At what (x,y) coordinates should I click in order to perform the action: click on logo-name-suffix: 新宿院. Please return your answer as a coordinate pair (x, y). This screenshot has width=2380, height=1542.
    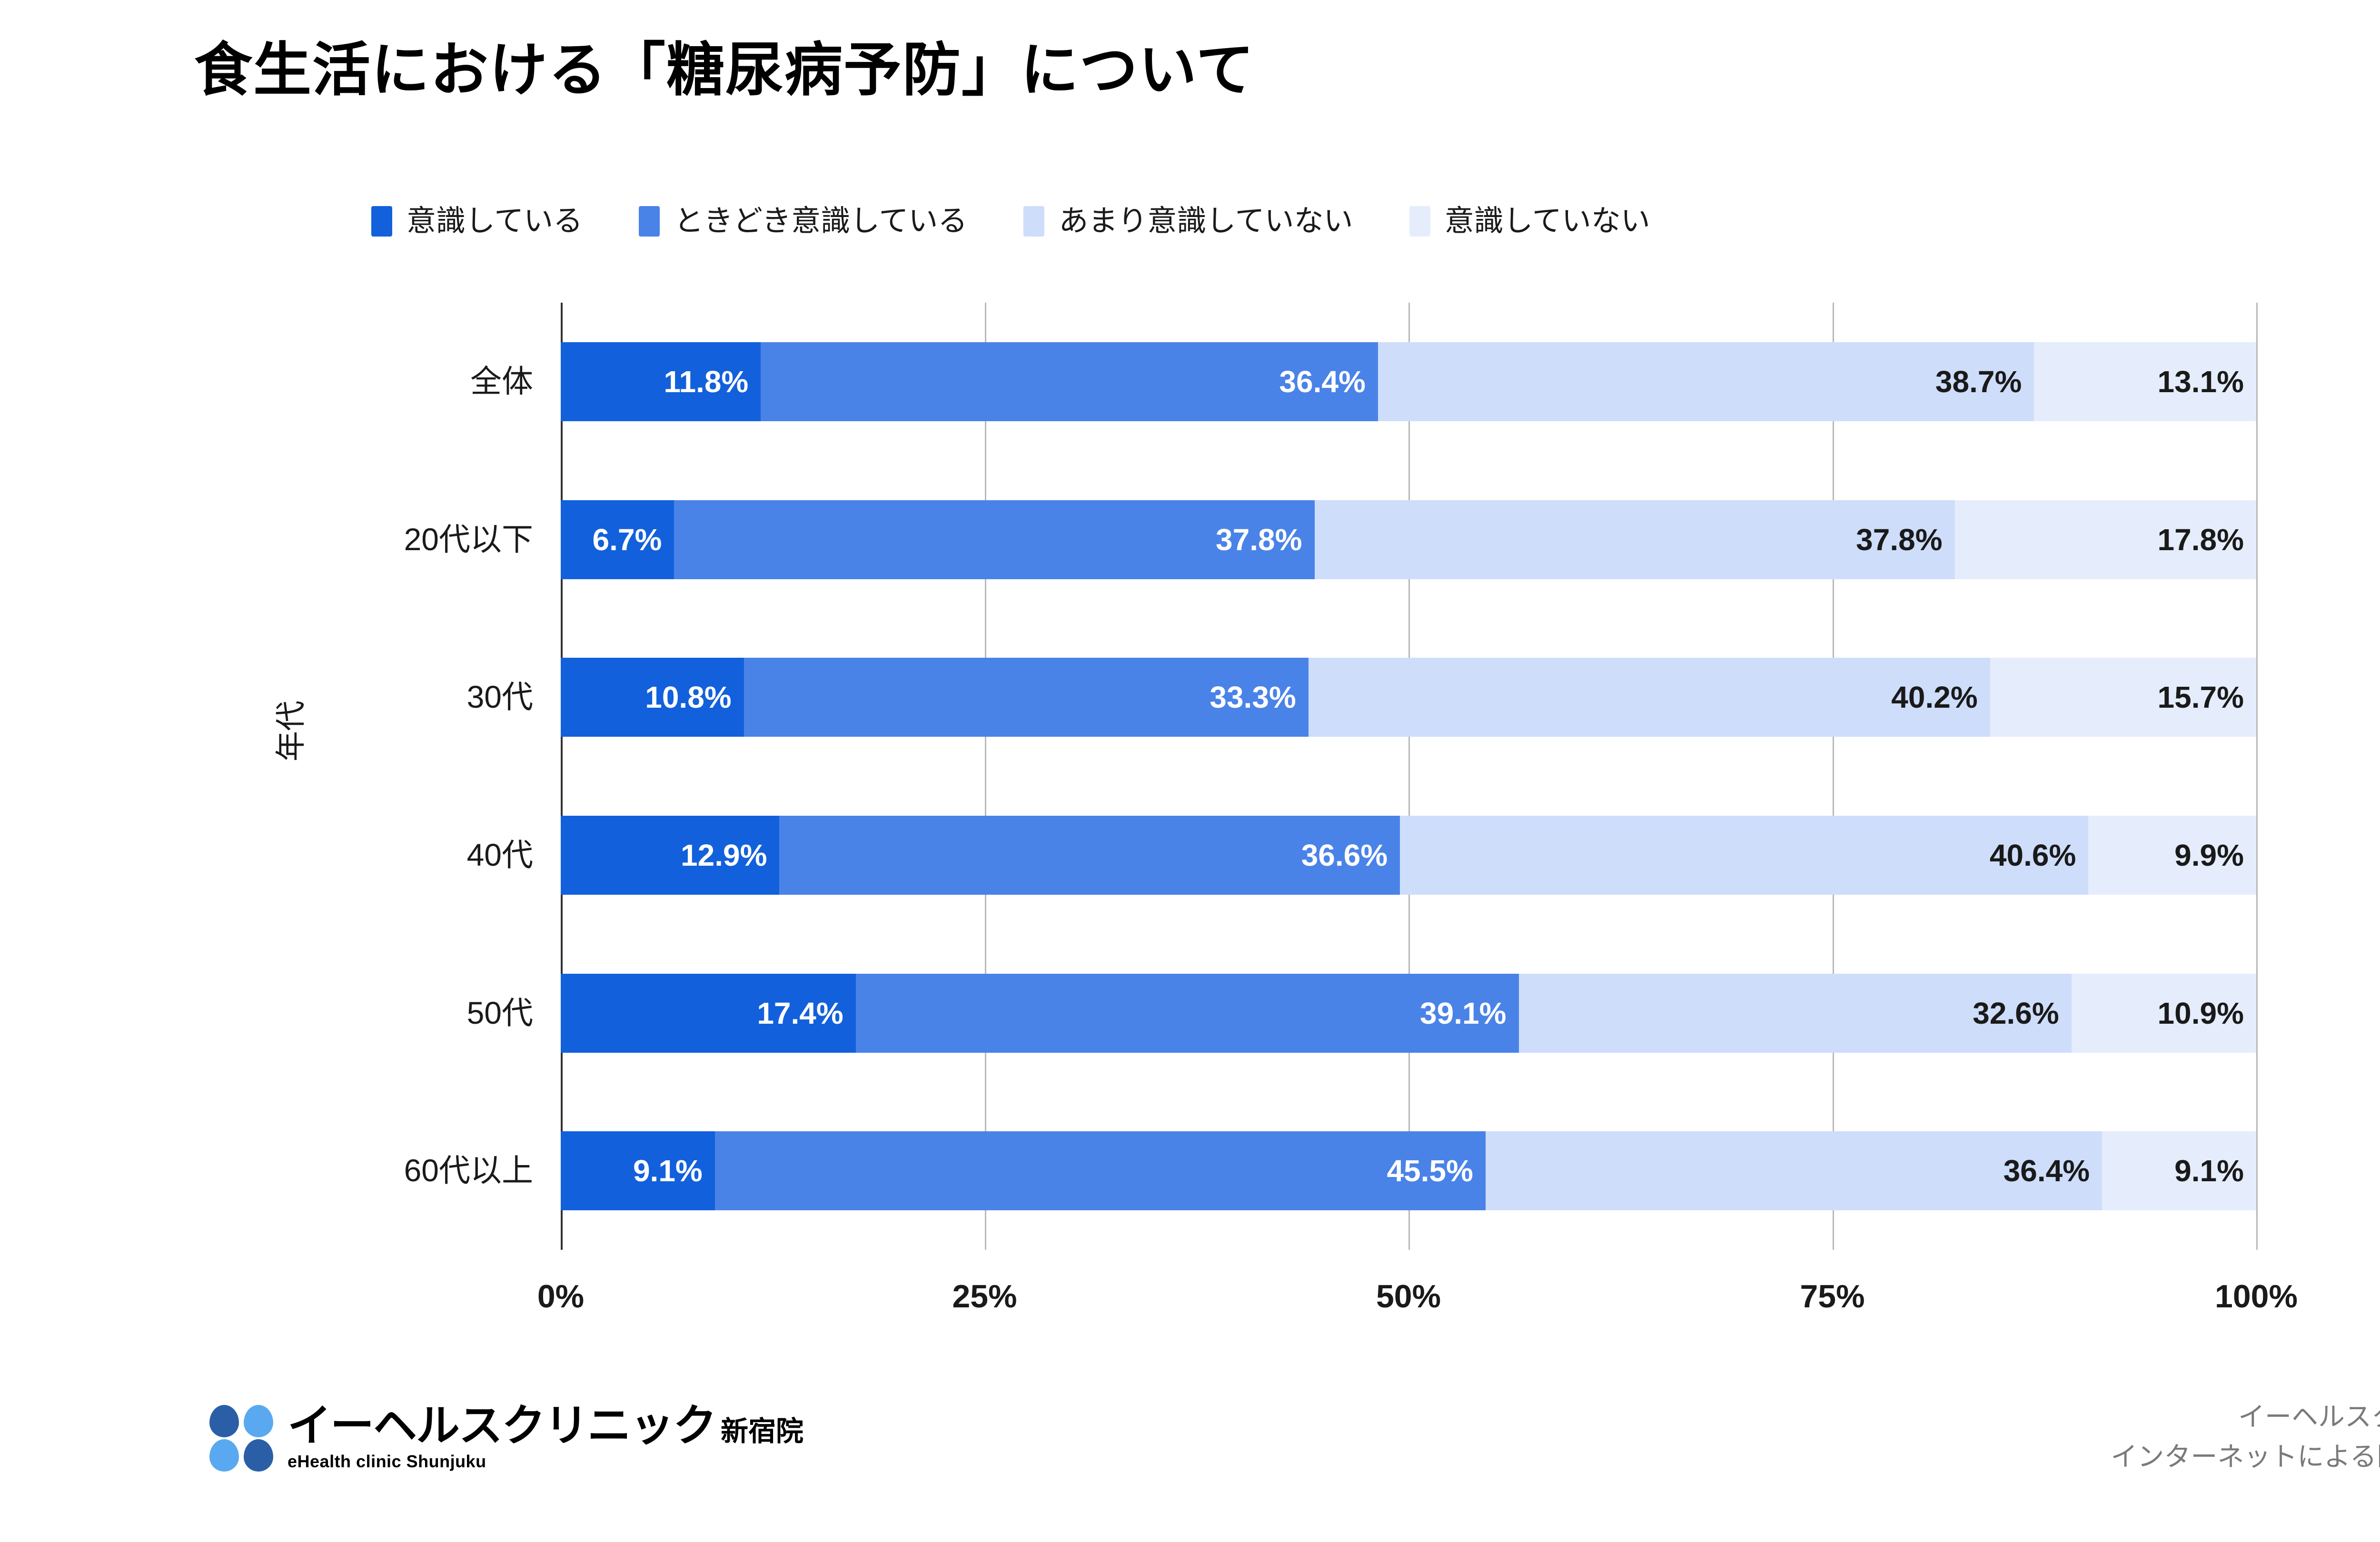
    Looking at the image, I should click on (762, 1432).